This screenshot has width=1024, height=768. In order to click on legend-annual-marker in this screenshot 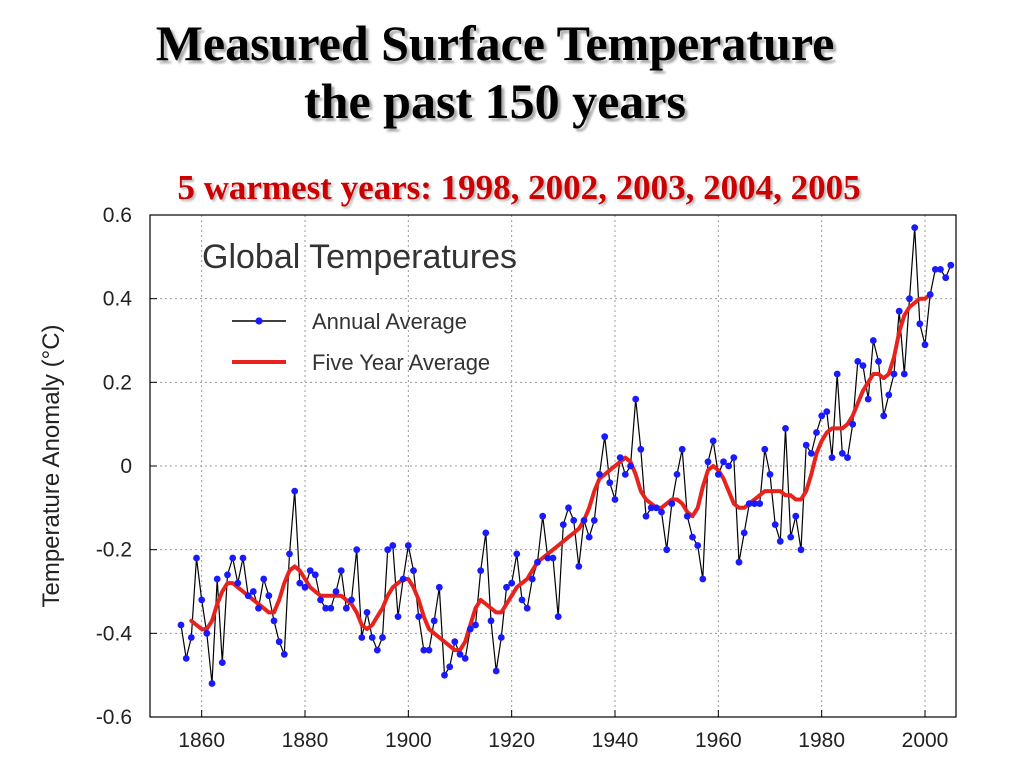, I will do `click(259, 321)`.